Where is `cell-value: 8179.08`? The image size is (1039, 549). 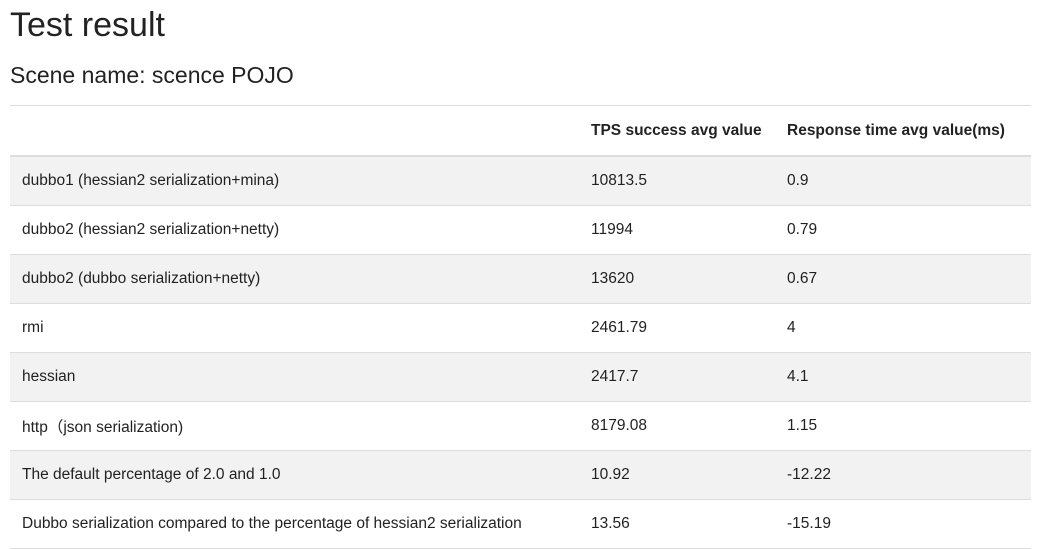 cell-value: 8179.08 is located at coordinates (677, 426).